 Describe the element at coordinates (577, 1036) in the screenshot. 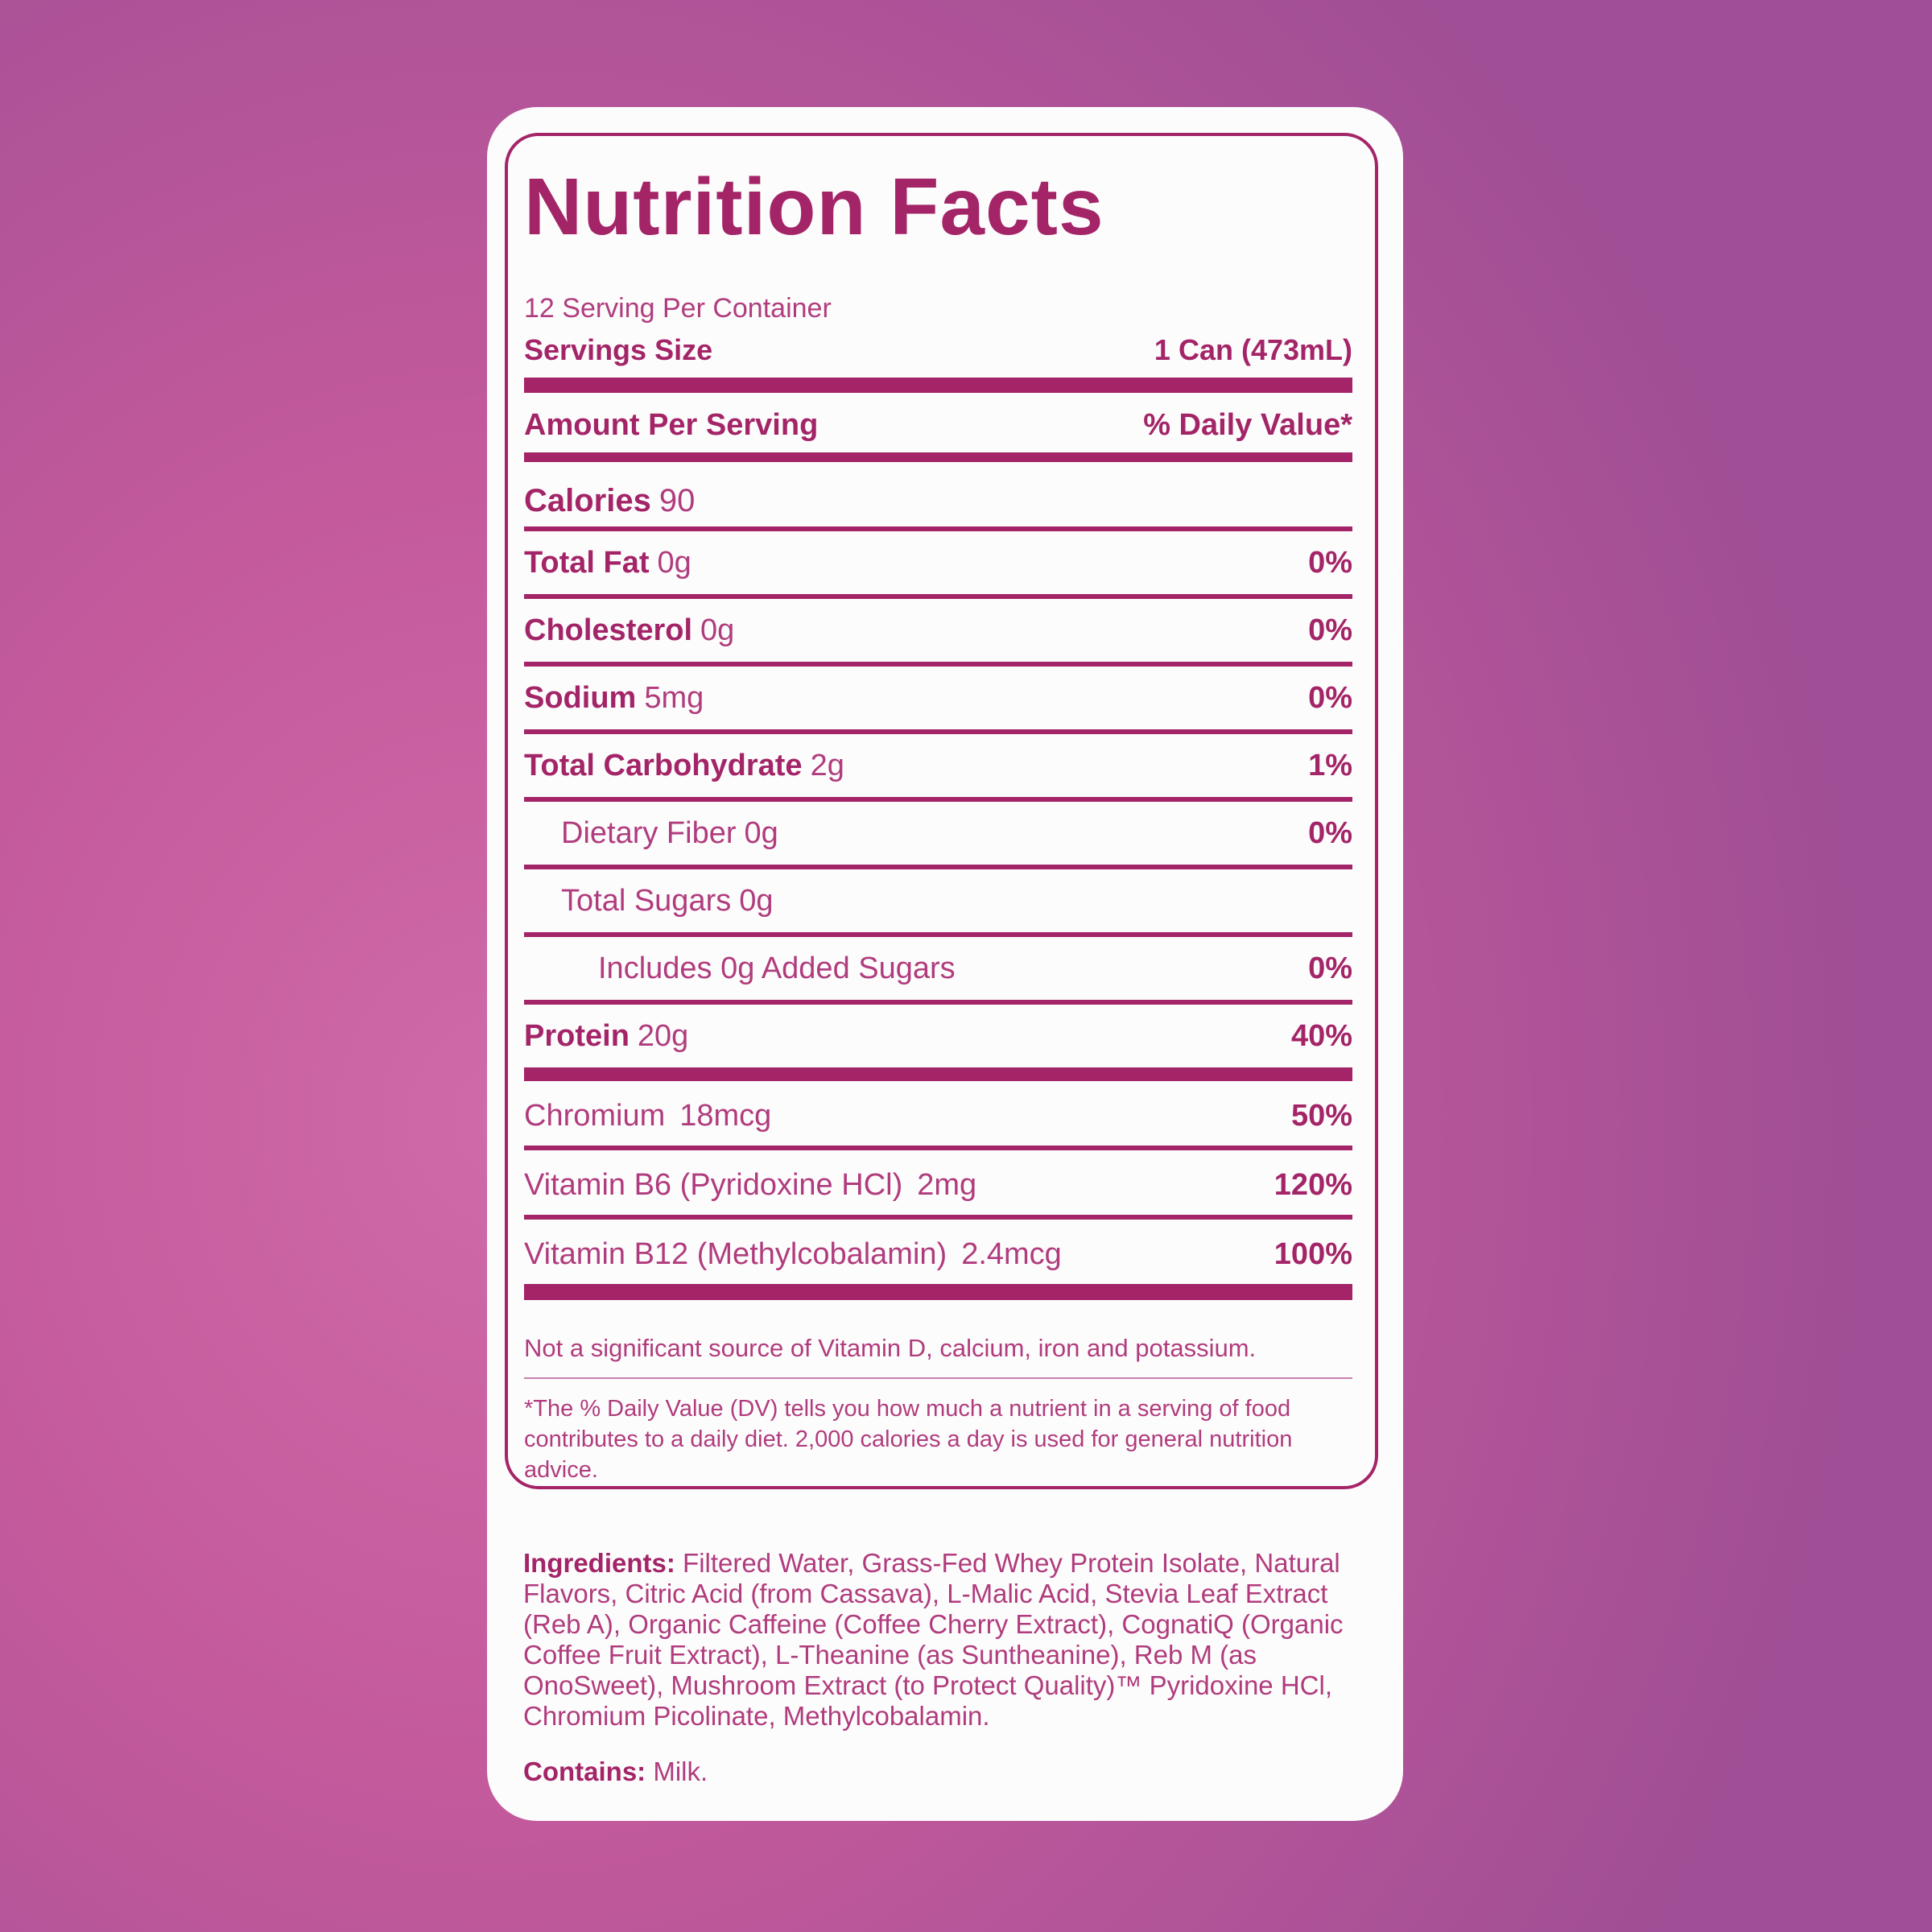

I see `nutrient-name: Protein` at that location.